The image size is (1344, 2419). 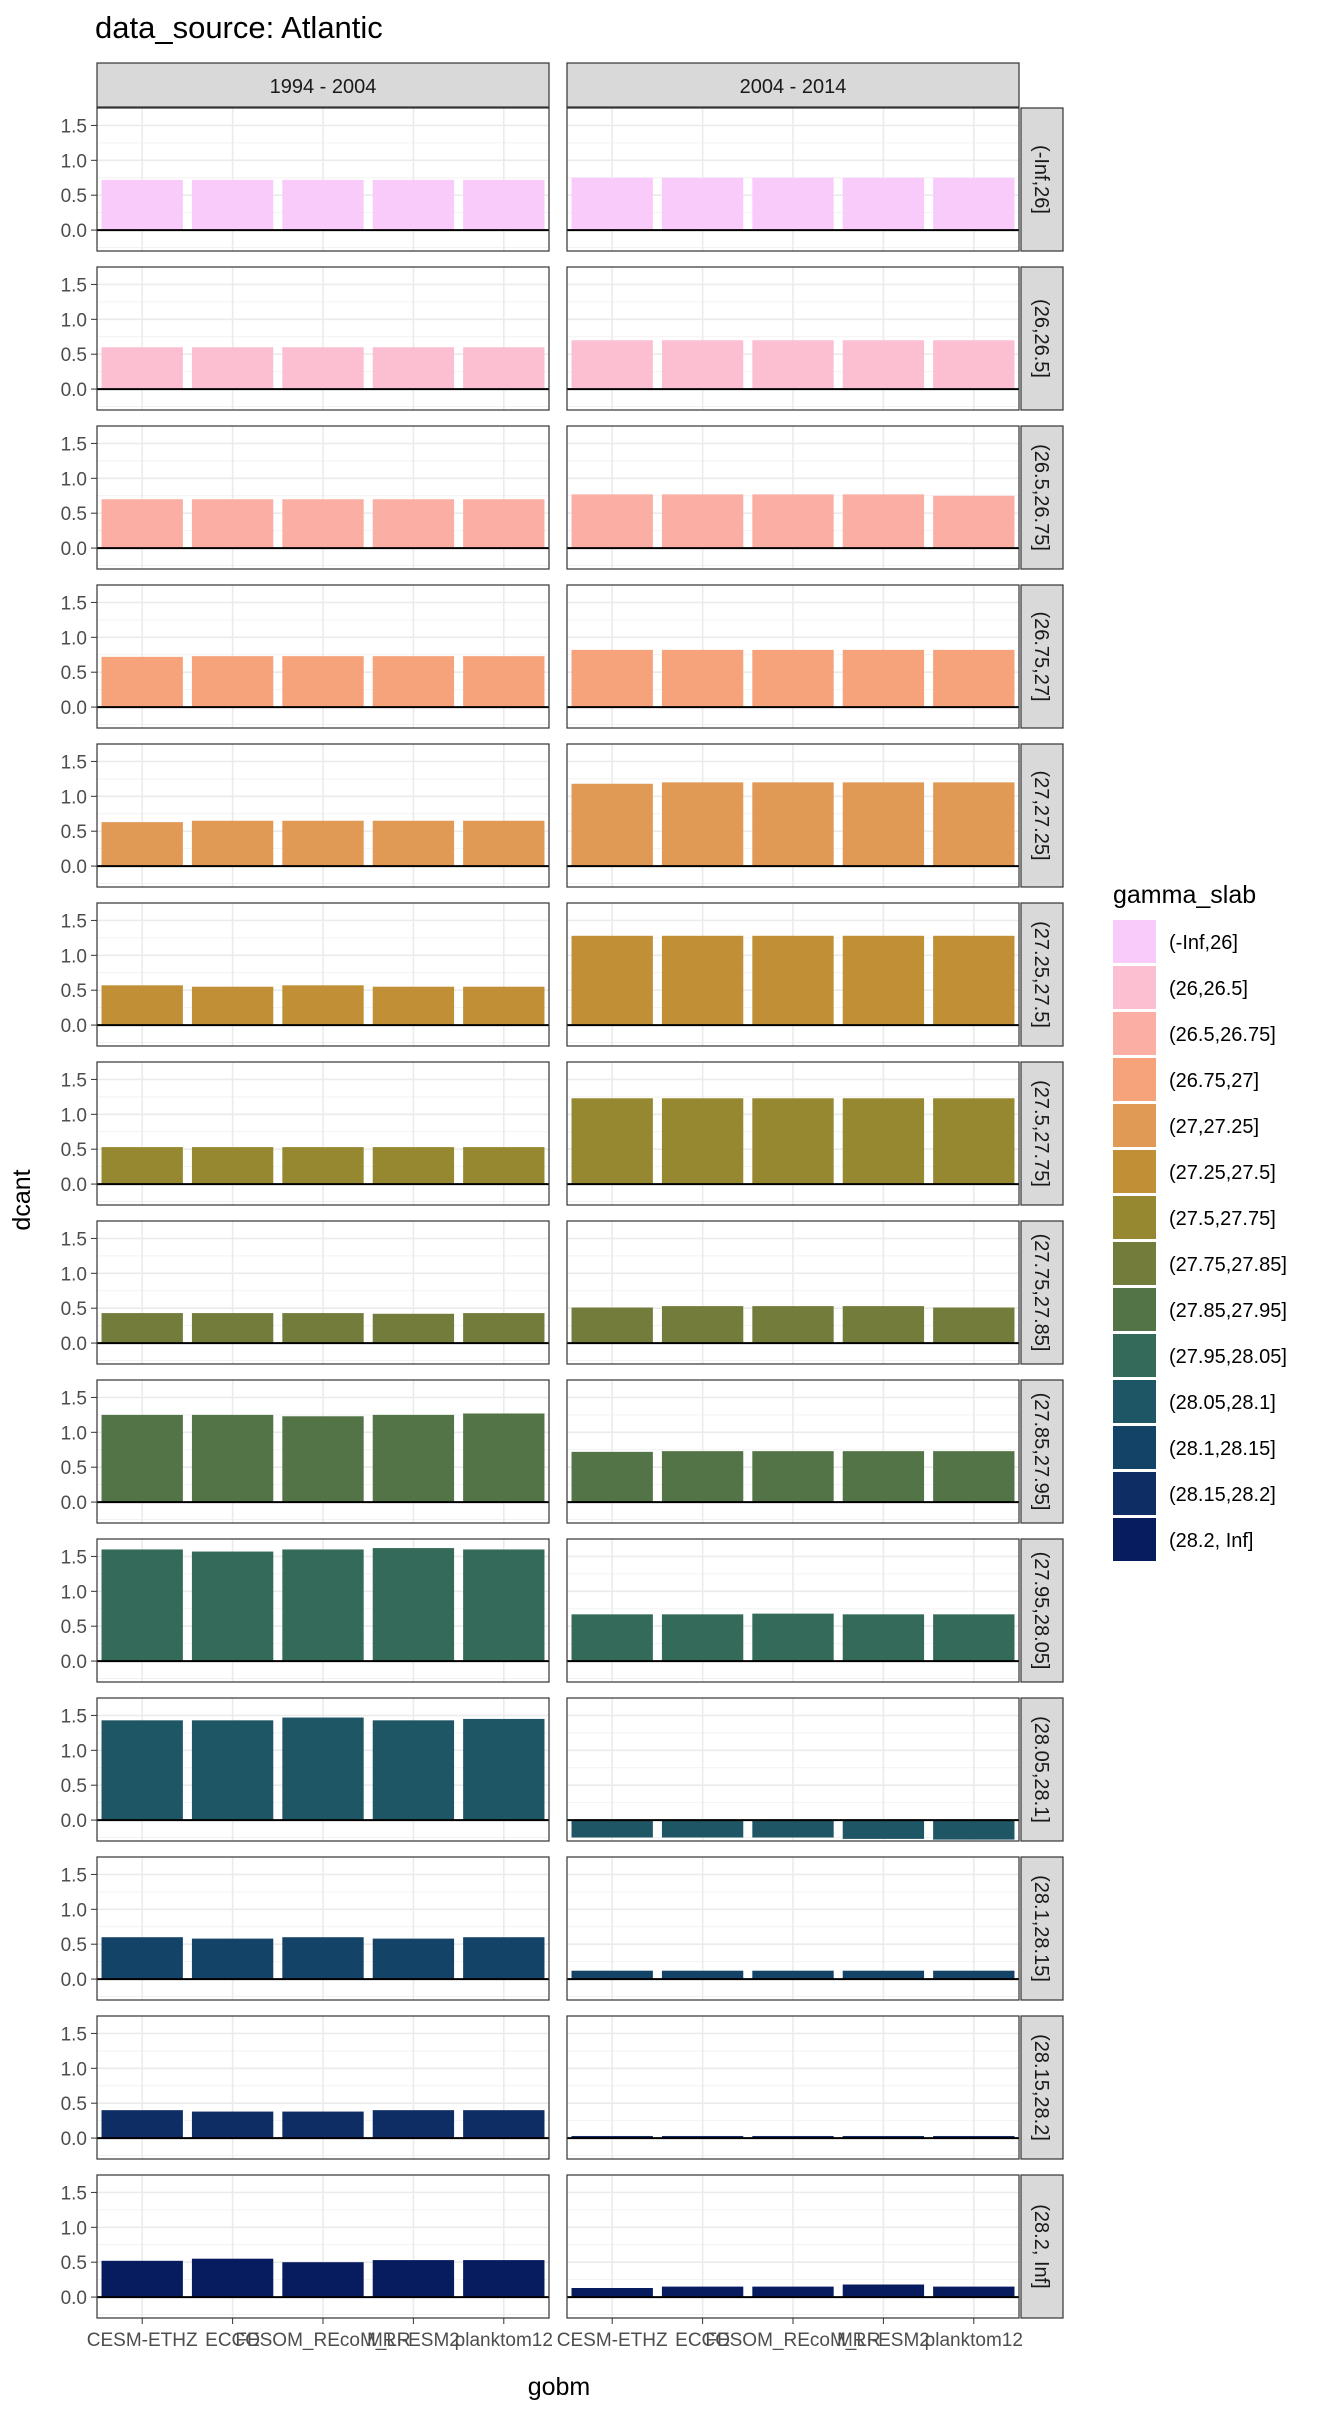 I want to click on row-strip-label: (28.2, Inf], so click(x=1041, y=2246).